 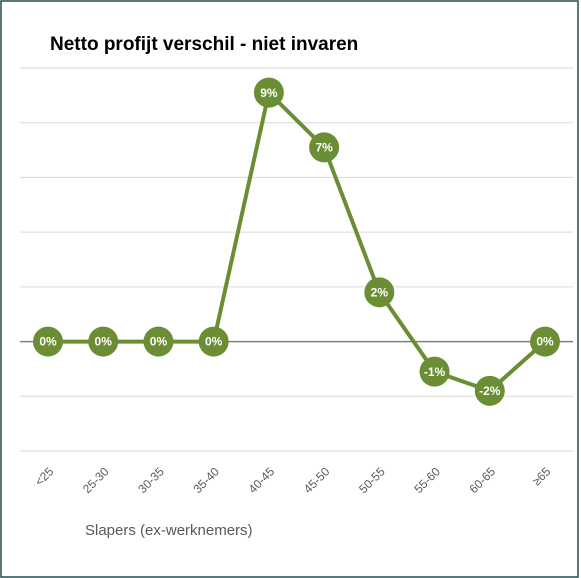 I want to click on data-label: 9%, so click(x=269, y=93).